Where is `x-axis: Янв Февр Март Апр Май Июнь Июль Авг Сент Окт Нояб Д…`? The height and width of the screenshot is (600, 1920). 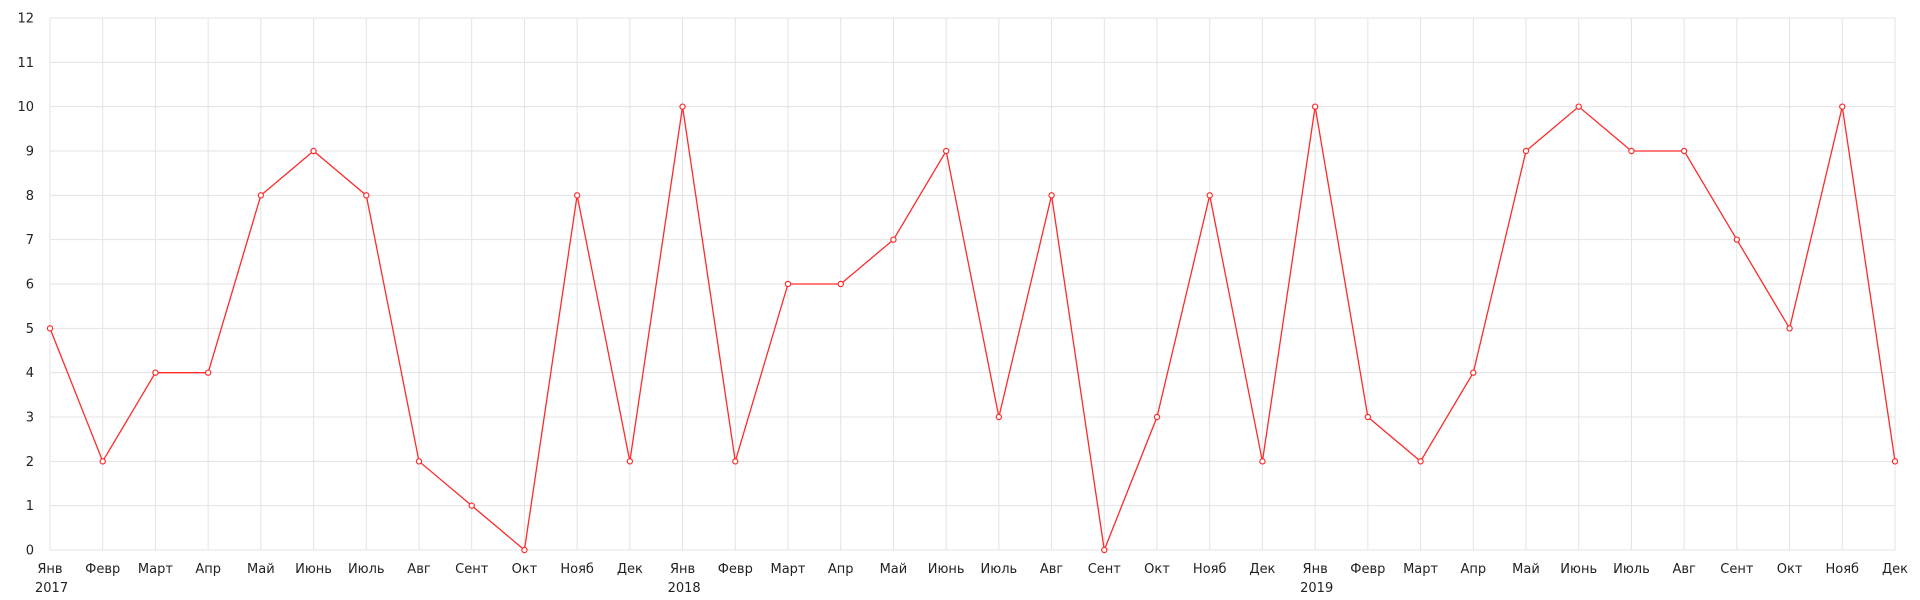
x-axis: Янв Февр Март Апр Май Июнь Июль Авг Сент Окт Нояб Д… is located at coordinates (971, 579).